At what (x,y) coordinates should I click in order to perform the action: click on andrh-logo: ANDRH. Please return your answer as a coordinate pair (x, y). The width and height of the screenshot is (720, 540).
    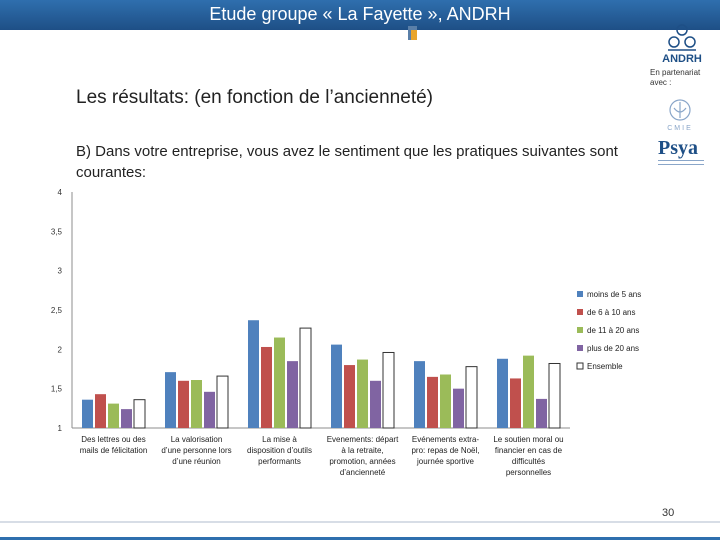
    Looking at the image, I should click on (682, 44).